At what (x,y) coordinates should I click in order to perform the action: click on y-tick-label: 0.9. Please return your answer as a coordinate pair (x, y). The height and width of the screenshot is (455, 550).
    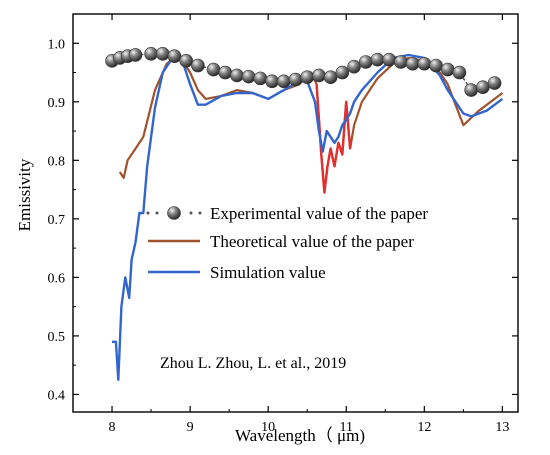
    Looking at the image, I should click on (57, 103).